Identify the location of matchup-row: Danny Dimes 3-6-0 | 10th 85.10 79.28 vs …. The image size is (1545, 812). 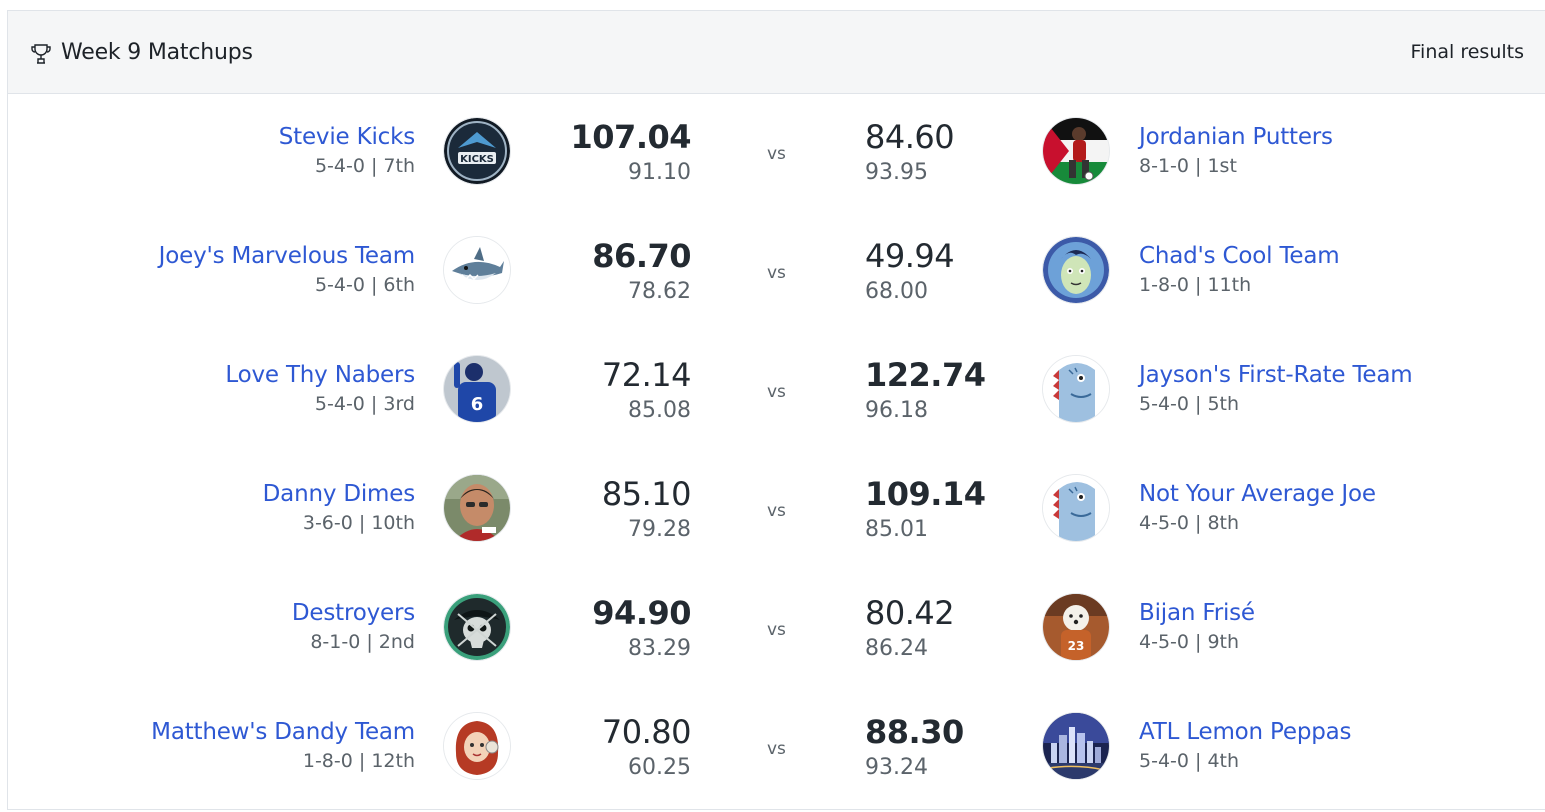
(776, 510).